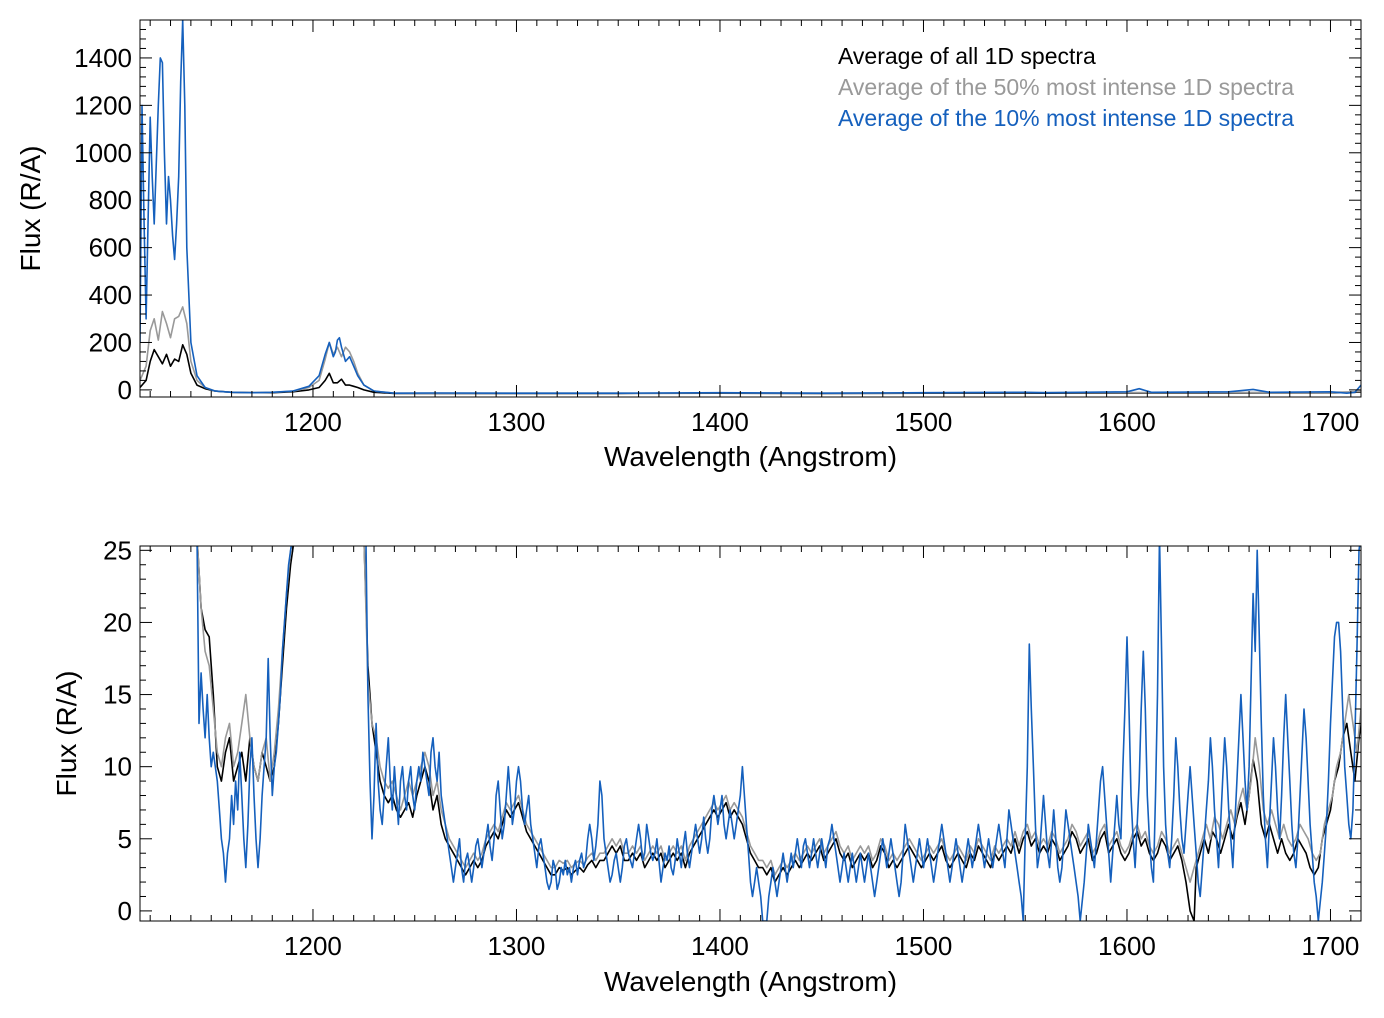 The width and height of the screenshot is (1384, 1018). Describe the element at coordinates (967, 56) in the screenshot. I see `legend-entry-0: Average of all 1D spectra` at that location.